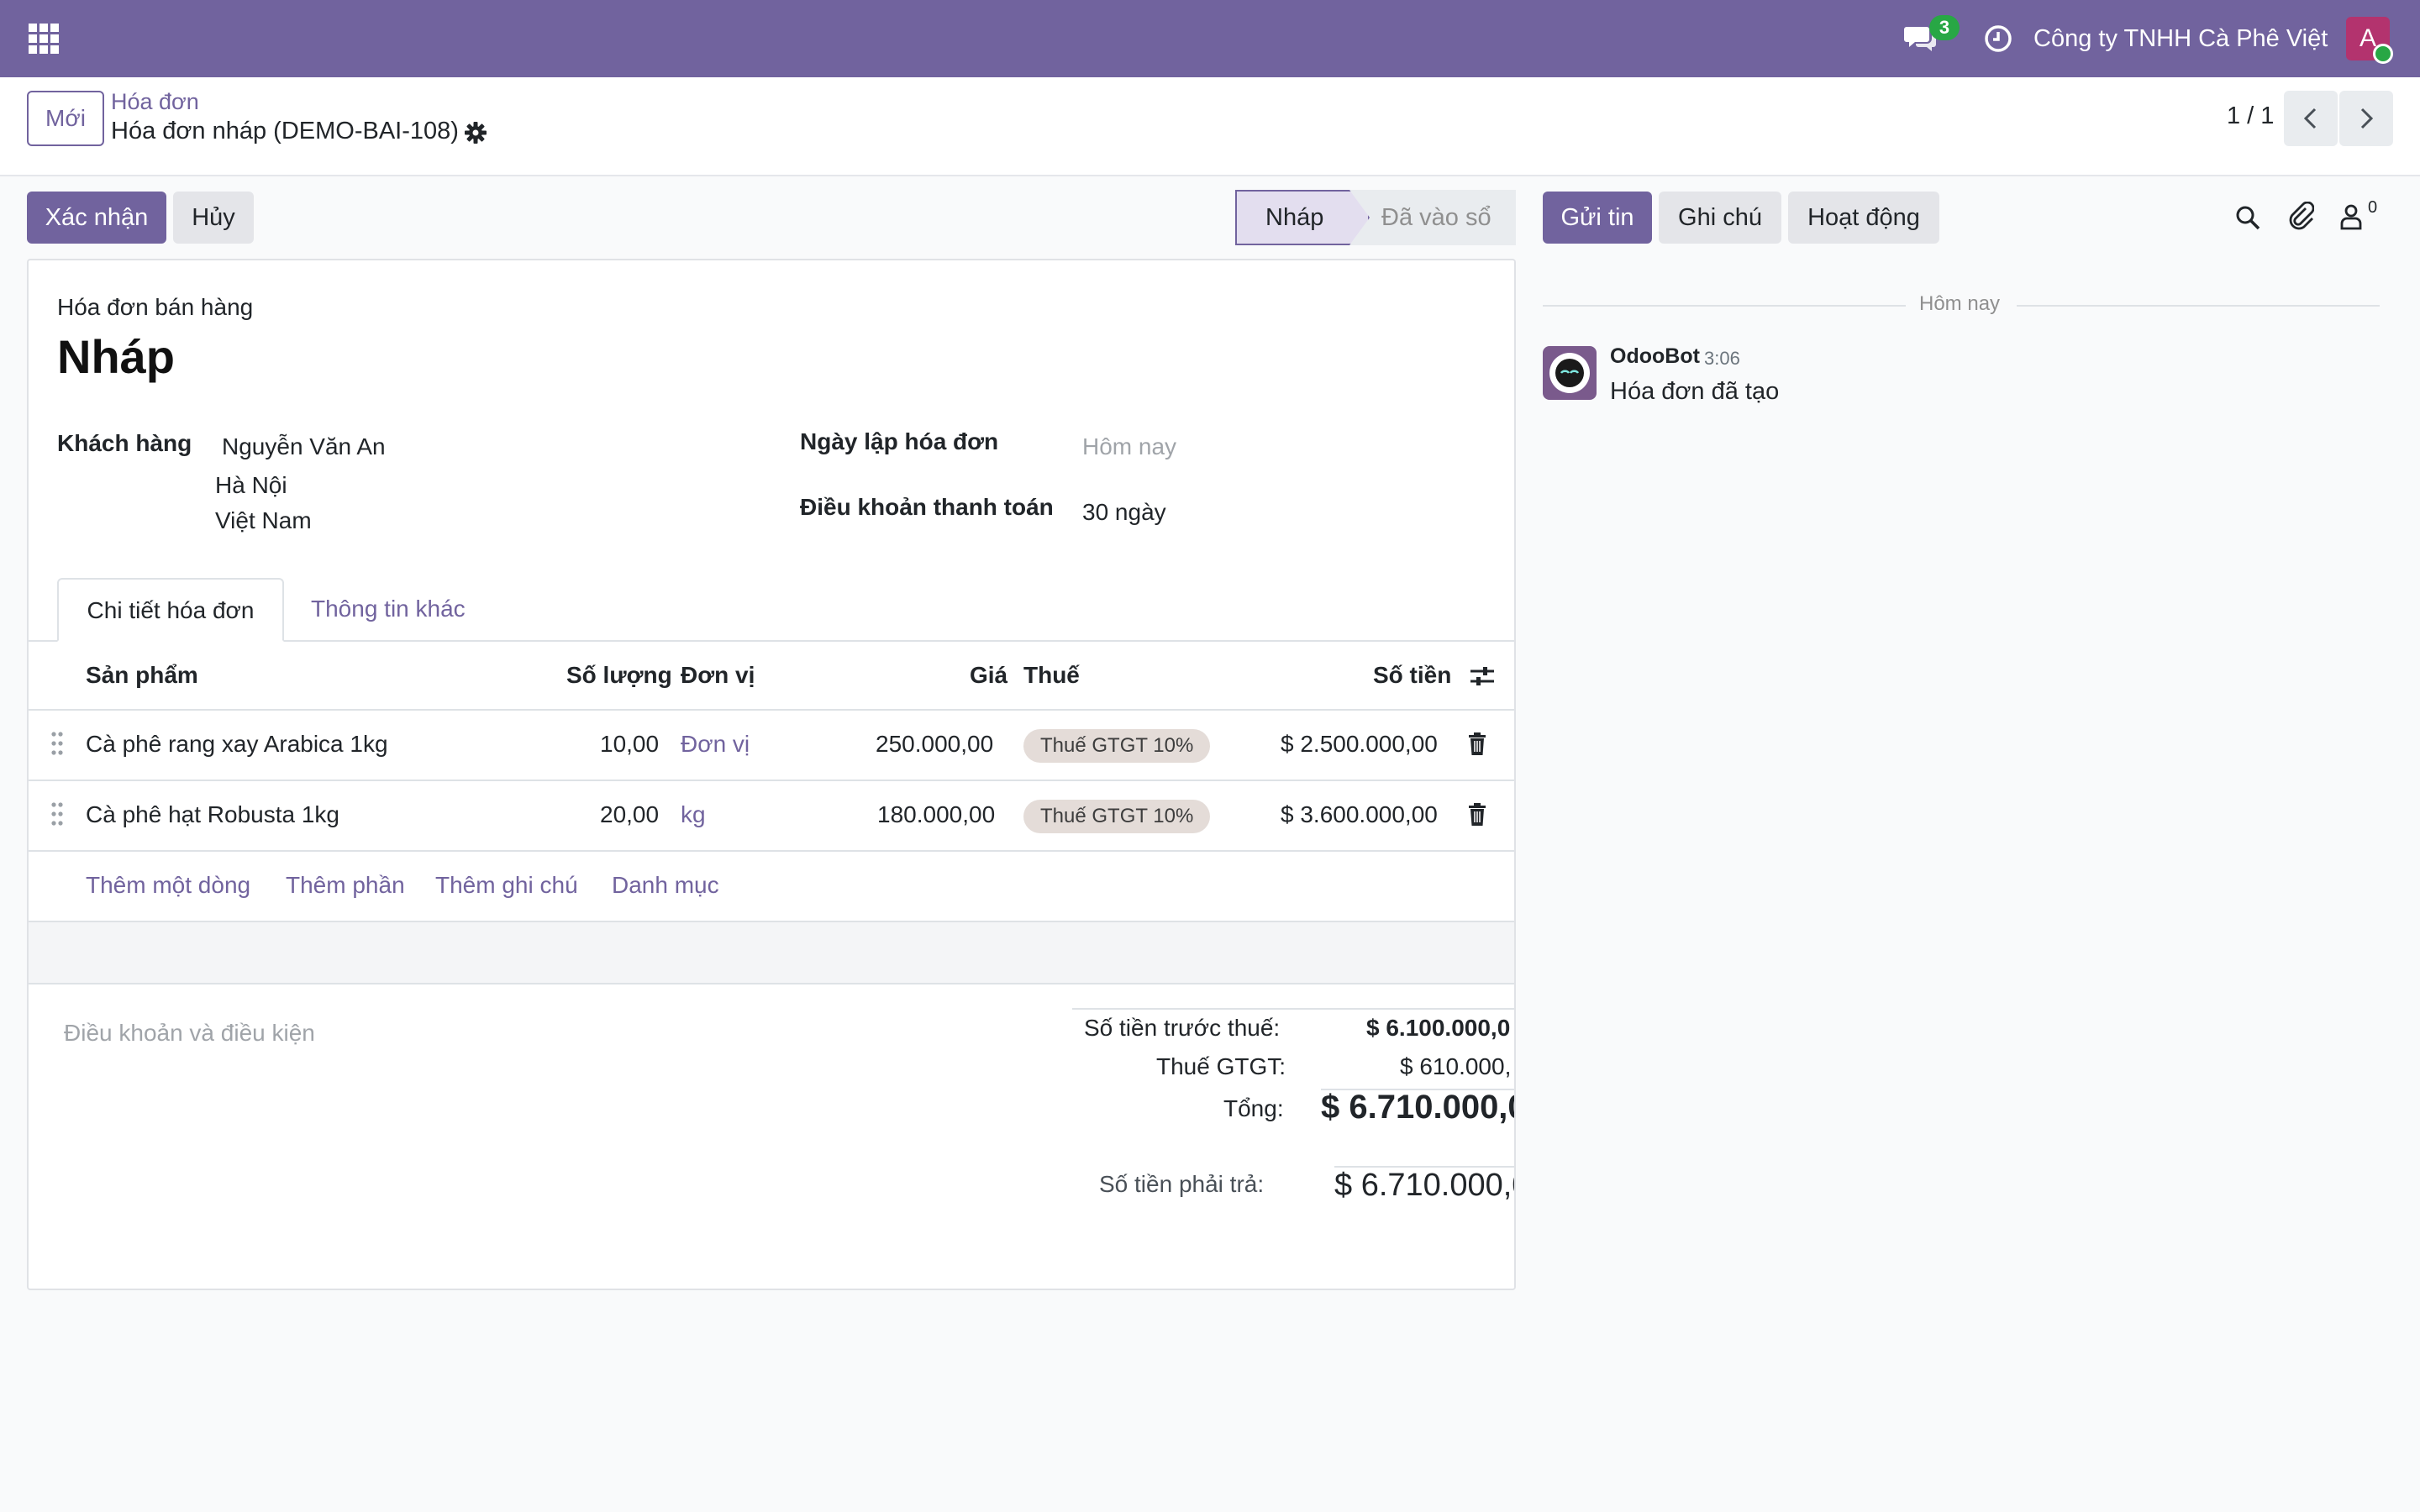 This screenshot has height=1512, width=2420. Describe the element at coordinates (142, 675) in the screenshot. I see `column-product: Sản phẩm` at that location.